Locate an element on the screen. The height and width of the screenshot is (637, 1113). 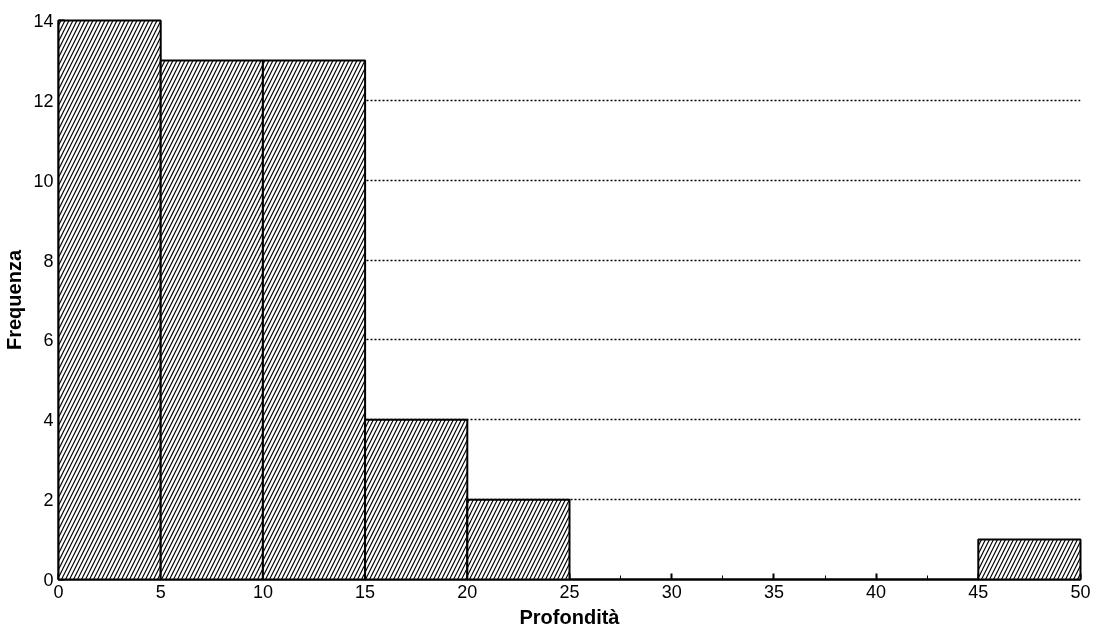
y-axis-title: Frequenza is located at coordinates (14, 300).